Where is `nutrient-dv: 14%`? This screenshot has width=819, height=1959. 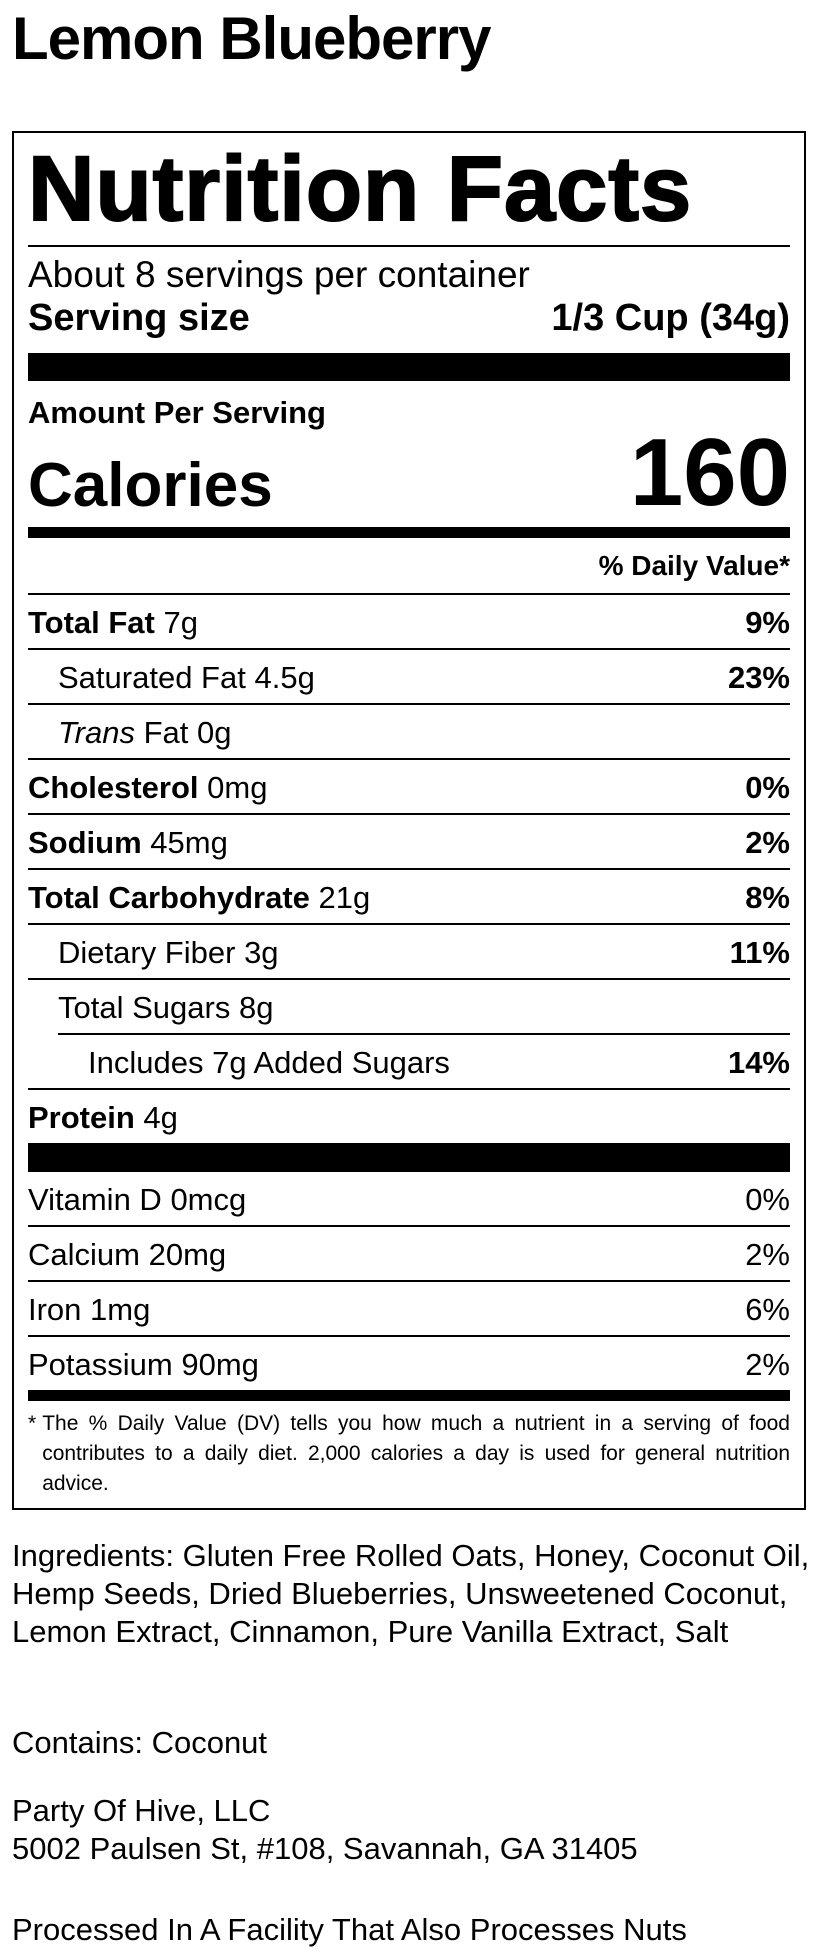 nutrient-dv: 14% is located at coordinates (758, 1062).